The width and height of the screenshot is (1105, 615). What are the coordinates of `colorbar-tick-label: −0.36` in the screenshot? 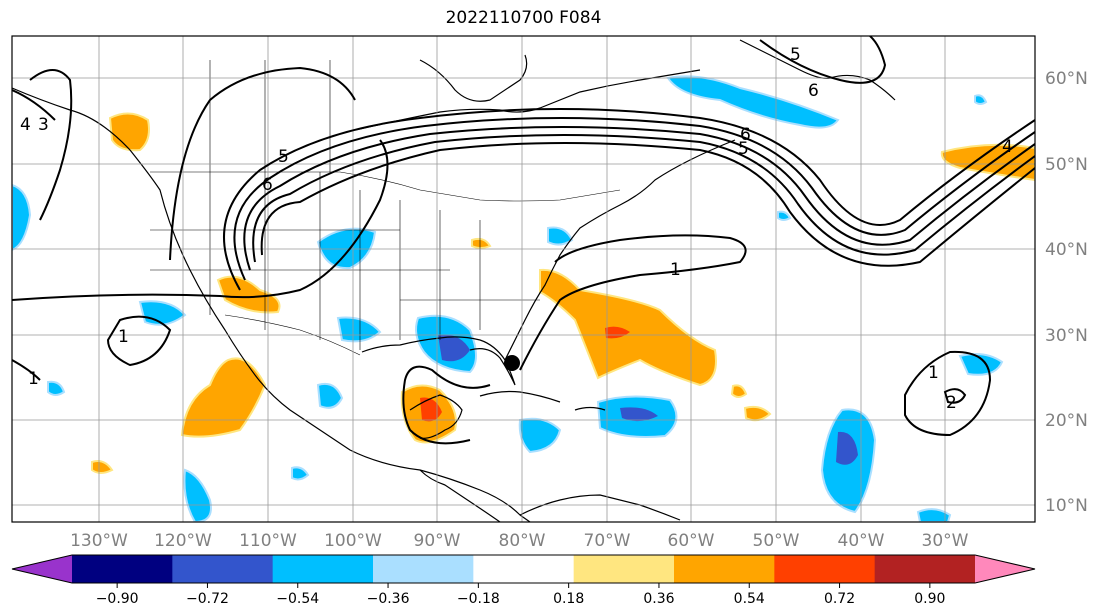 It's located at (388, 599).